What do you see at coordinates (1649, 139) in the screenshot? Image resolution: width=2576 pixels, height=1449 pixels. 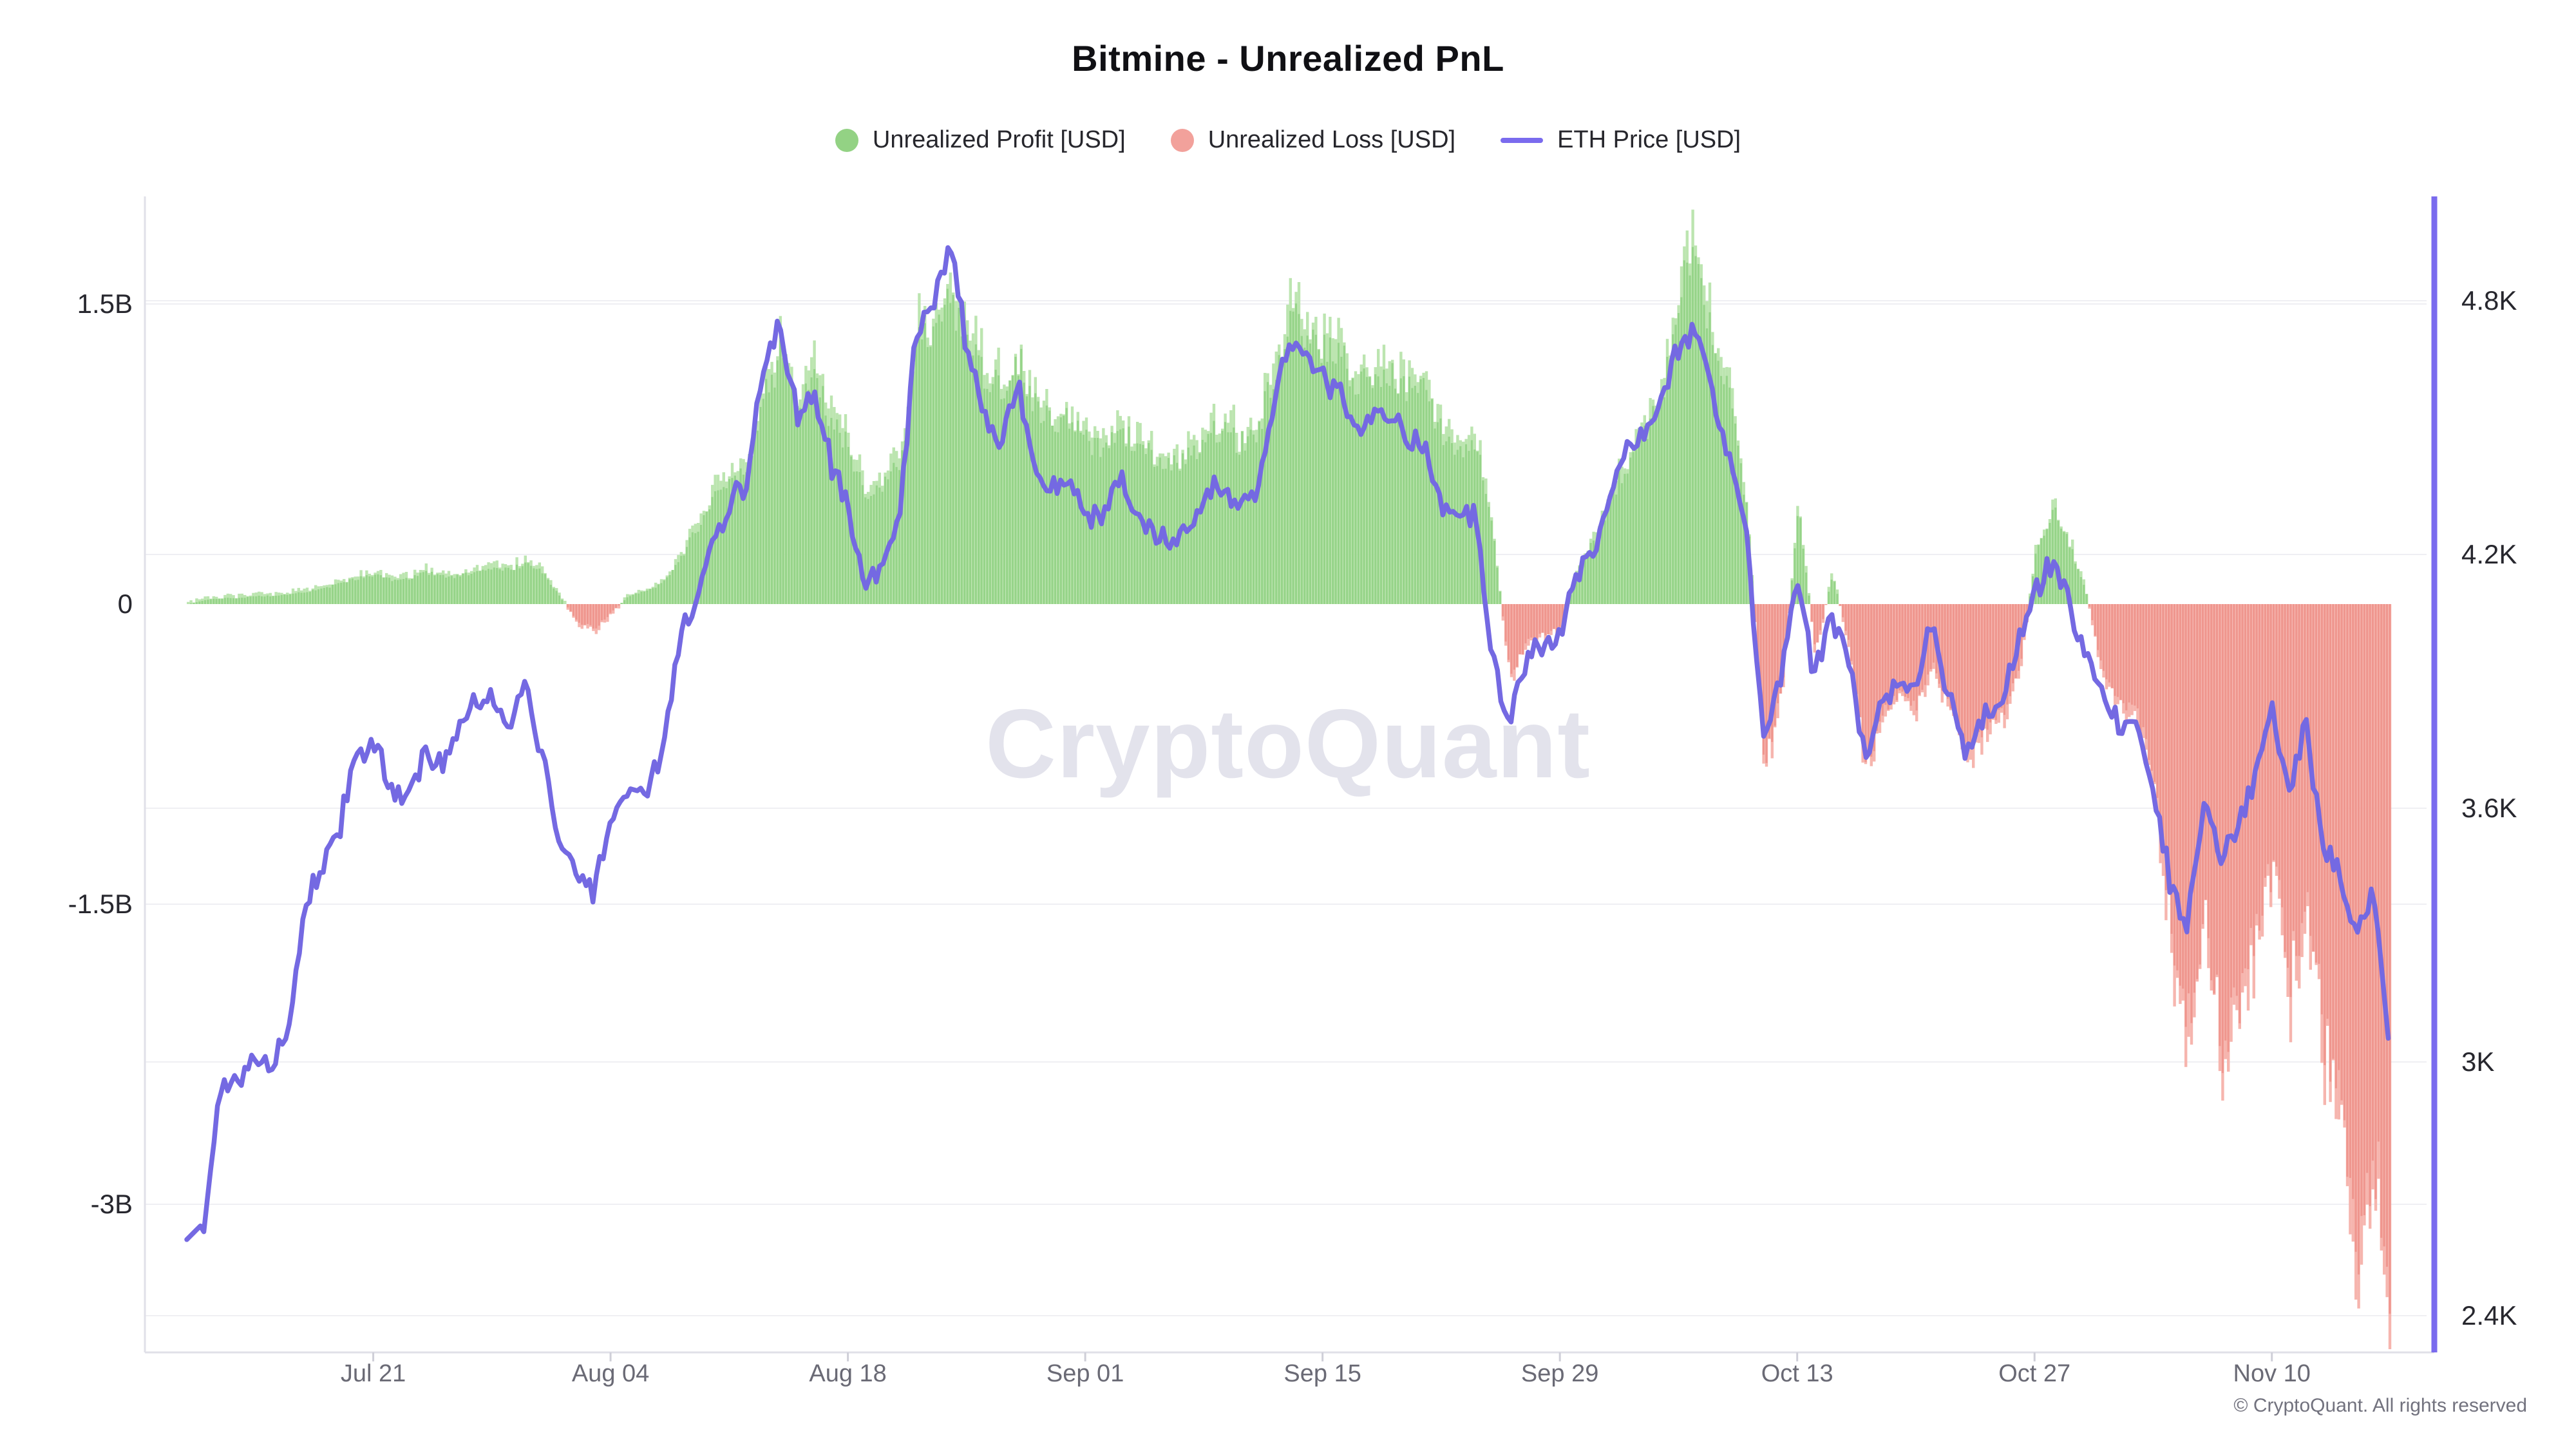 I see `legend-label: ETH Price [USD]` at bounding box center [1649, 139].